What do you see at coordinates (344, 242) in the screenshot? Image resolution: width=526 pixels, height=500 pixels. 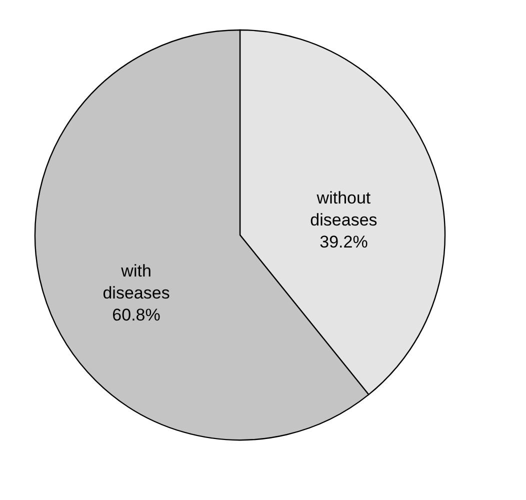 I see `data-label: 39.2%` at bounding box center [344, 242].